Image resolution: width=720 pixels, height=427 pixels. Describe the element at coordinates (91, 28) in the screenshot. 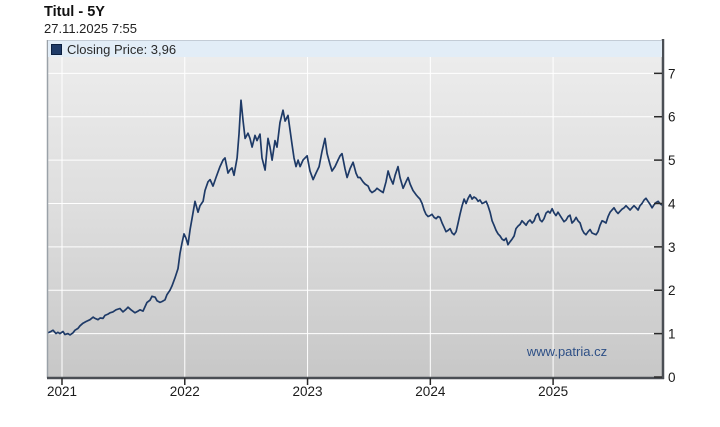

I see `chart-timestamp: 27.11.2025 7:55` at that location.